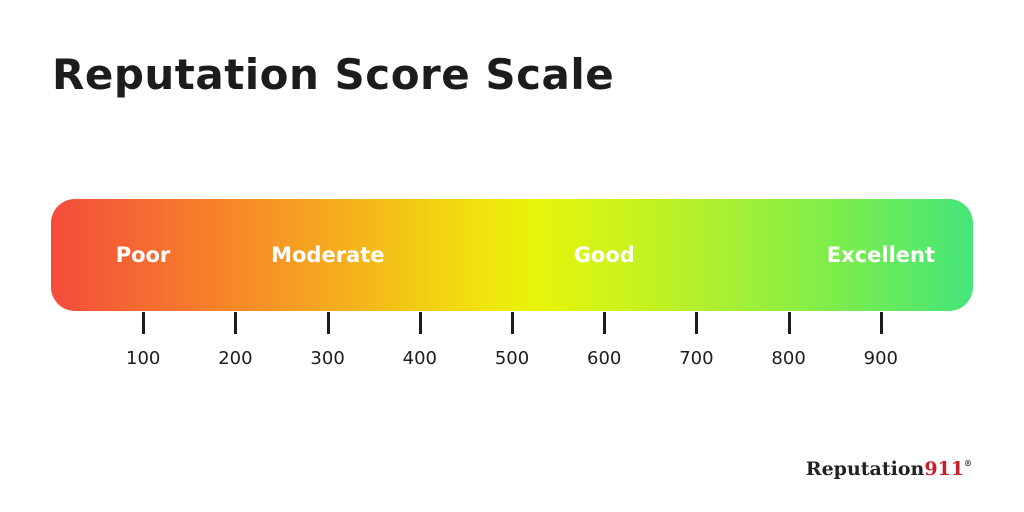 Image resolution: width=1024 pixels, height=512 pixels. I want to click on tick-label-500: 500, so click(512, 358).